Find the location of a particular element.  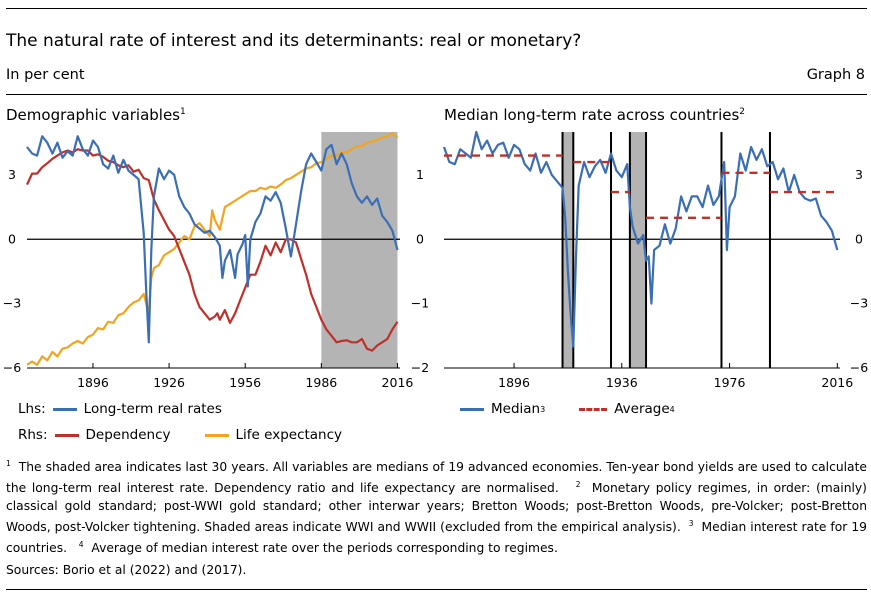

legend-dependency: Dependency is located at coordinates (128, 435).